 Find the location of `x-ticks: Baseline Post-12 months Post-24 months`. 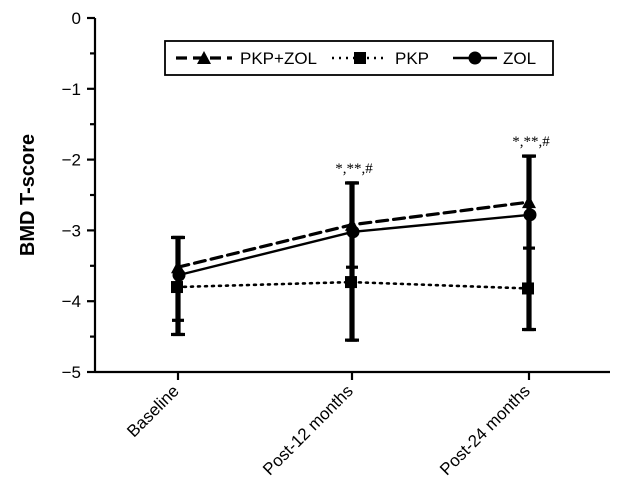

x-ticks: Baseline Post-12 months Post-24 months is located at coordinates (328, 425).